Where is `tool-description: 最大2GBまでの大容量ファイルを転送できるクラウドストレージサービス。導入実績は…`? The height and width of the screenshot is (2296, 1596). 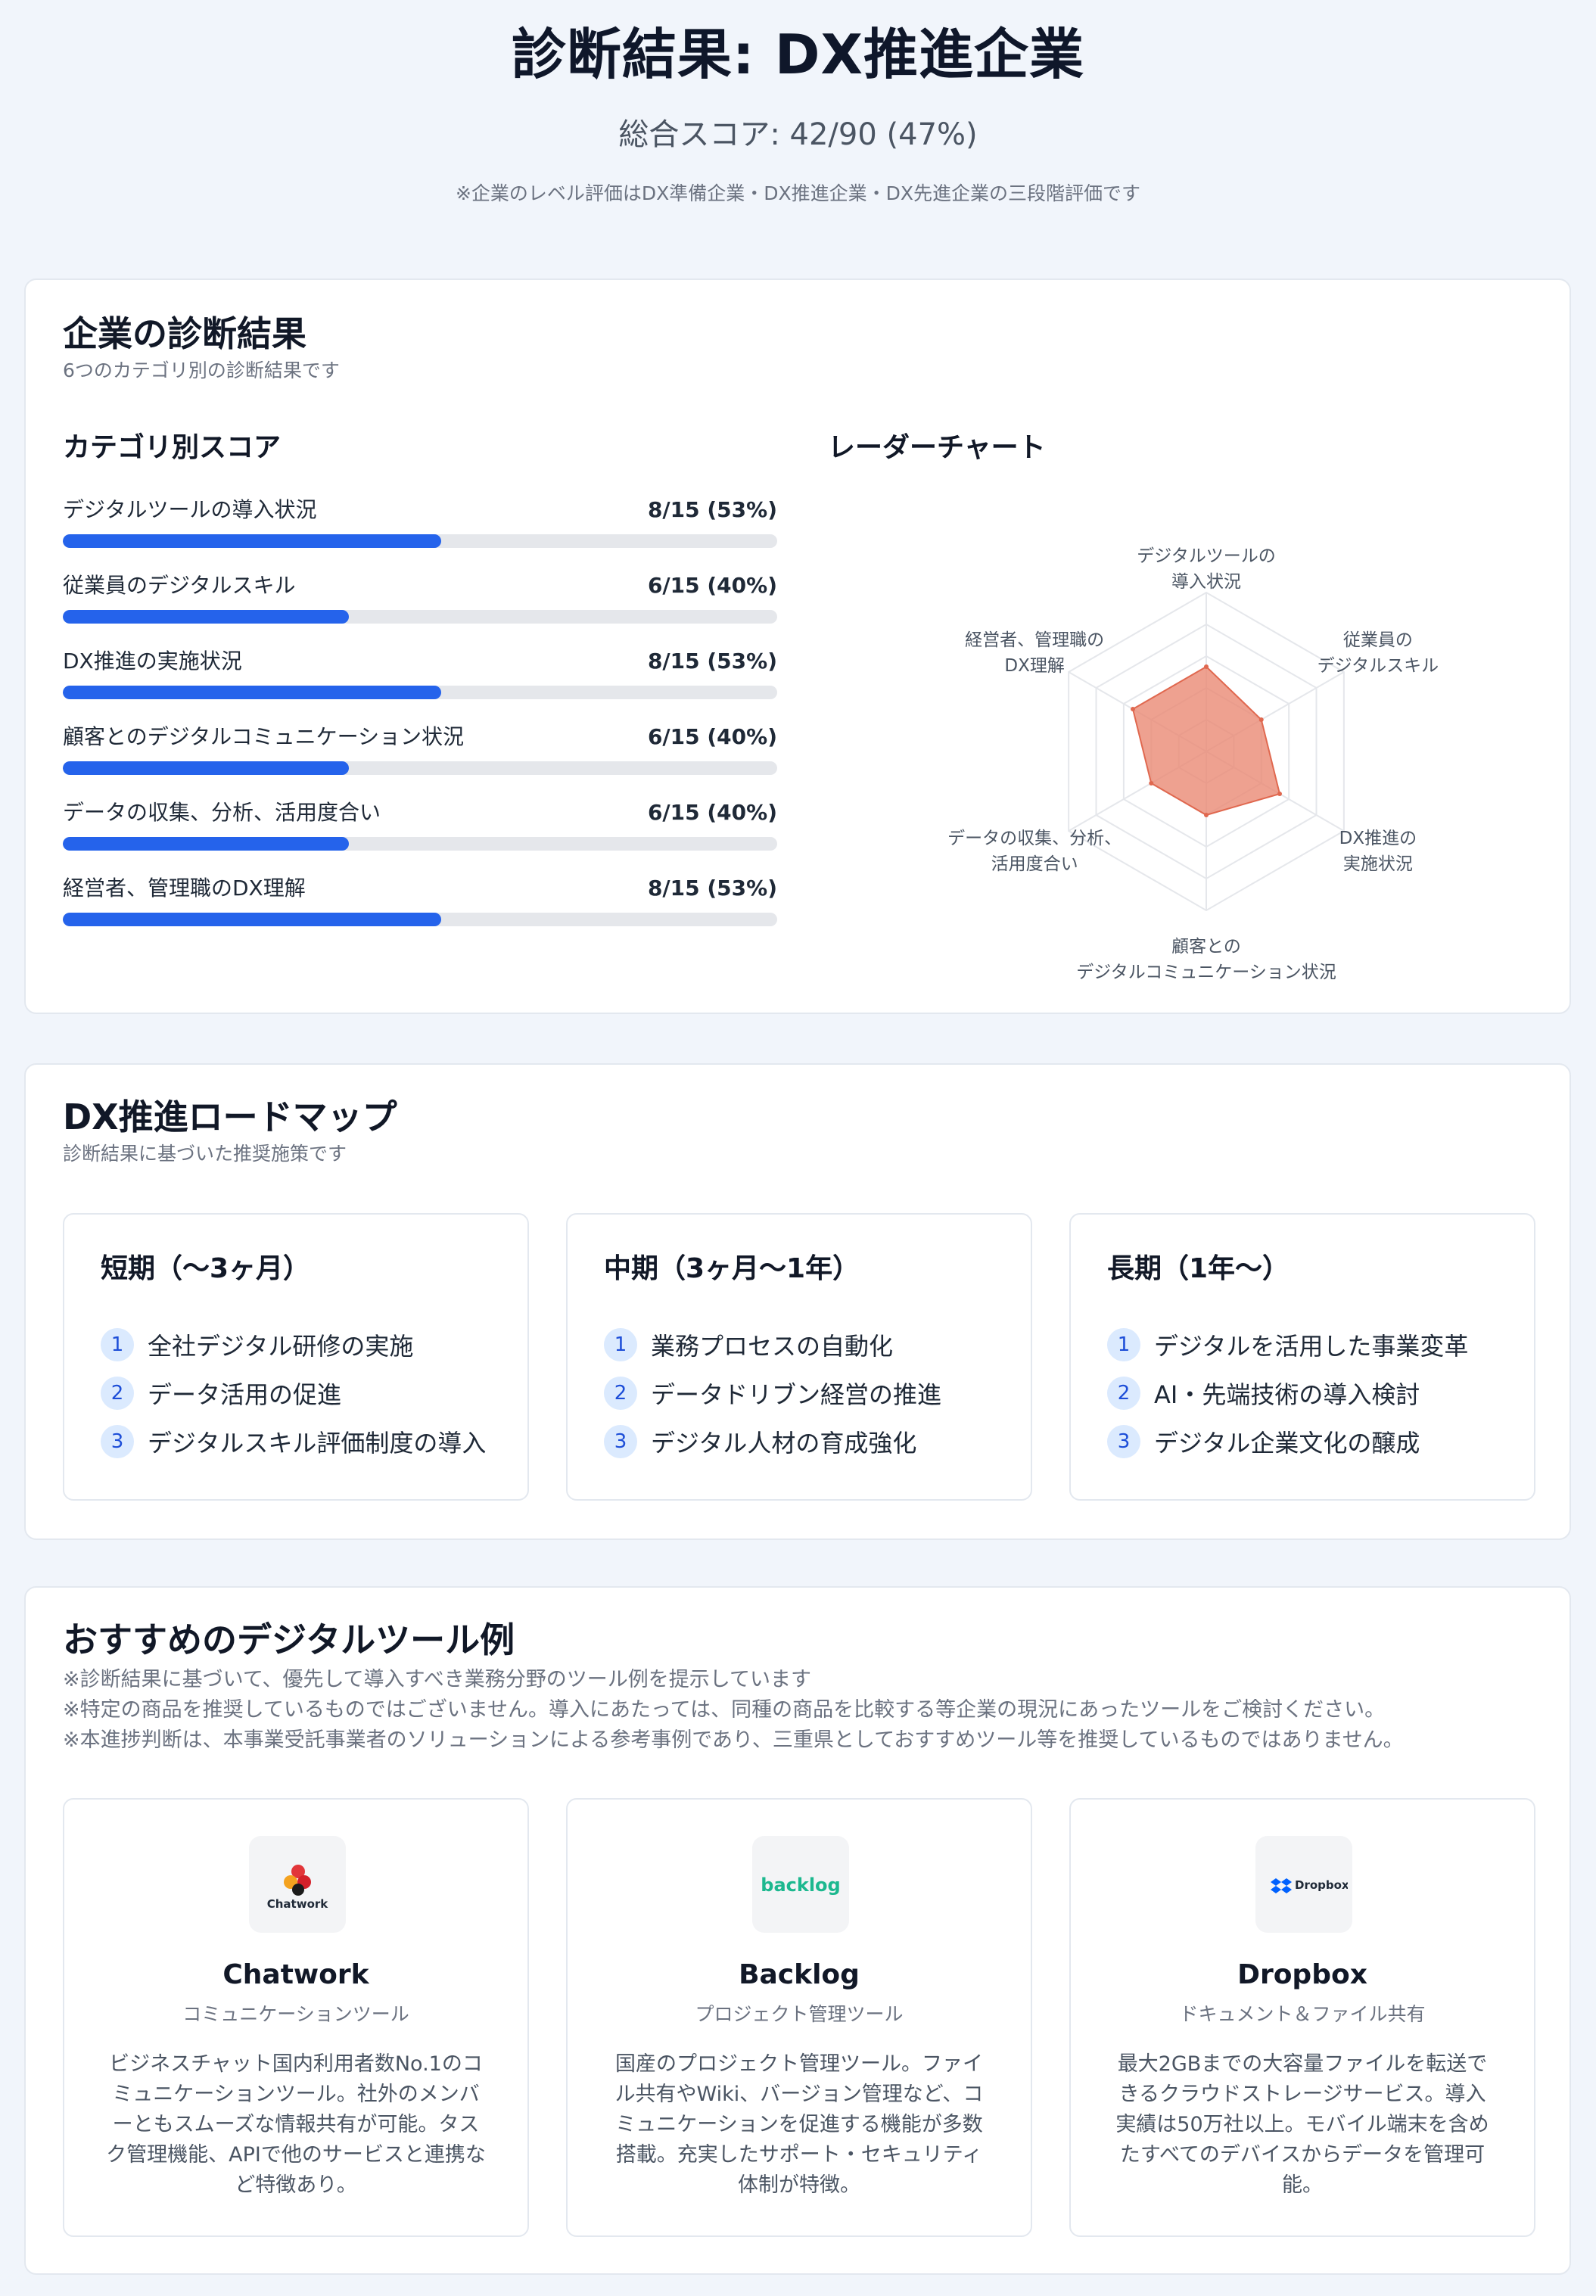
tool-description: 最大2GBまでの大容量ファイルを転送できるクラウドストレージサービス。導入実績は… is located at coordinates (1302, 2124).